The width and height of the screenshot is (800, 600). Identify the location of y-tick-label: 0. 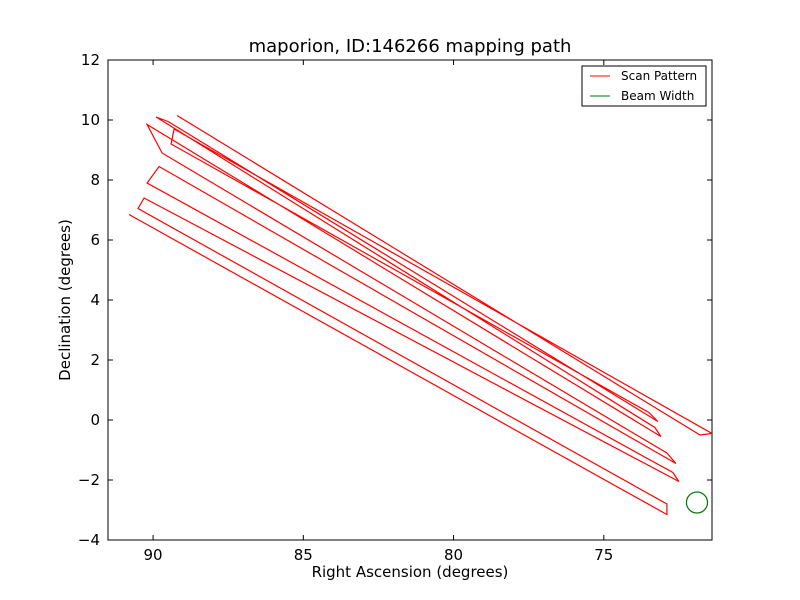
(95, 420).